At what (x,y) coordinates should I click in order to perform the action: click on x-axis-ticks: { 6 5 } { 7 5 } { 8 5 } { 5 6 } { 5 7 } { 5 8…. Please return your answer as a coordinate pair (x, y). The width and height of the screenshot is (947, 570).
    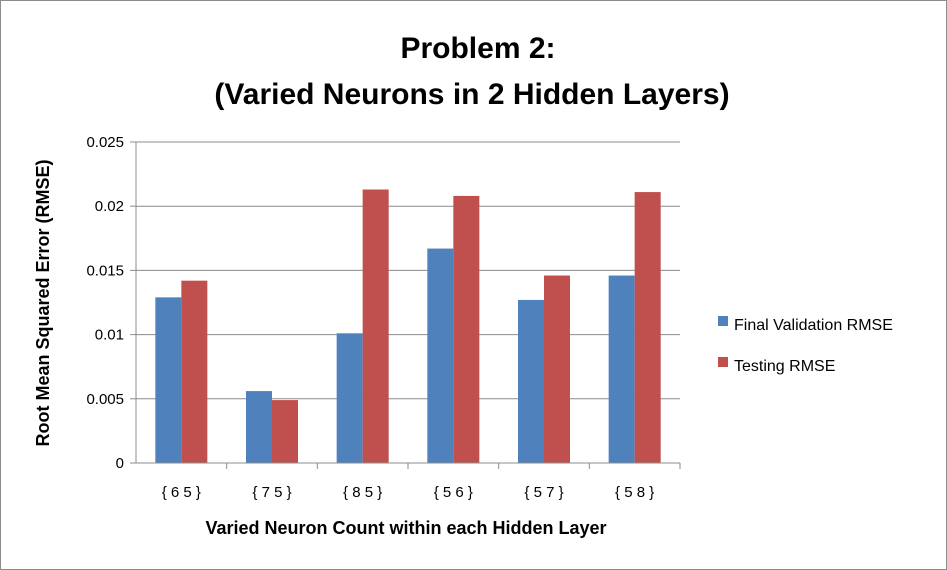
    Looking at the image, I should click on (421, 482).